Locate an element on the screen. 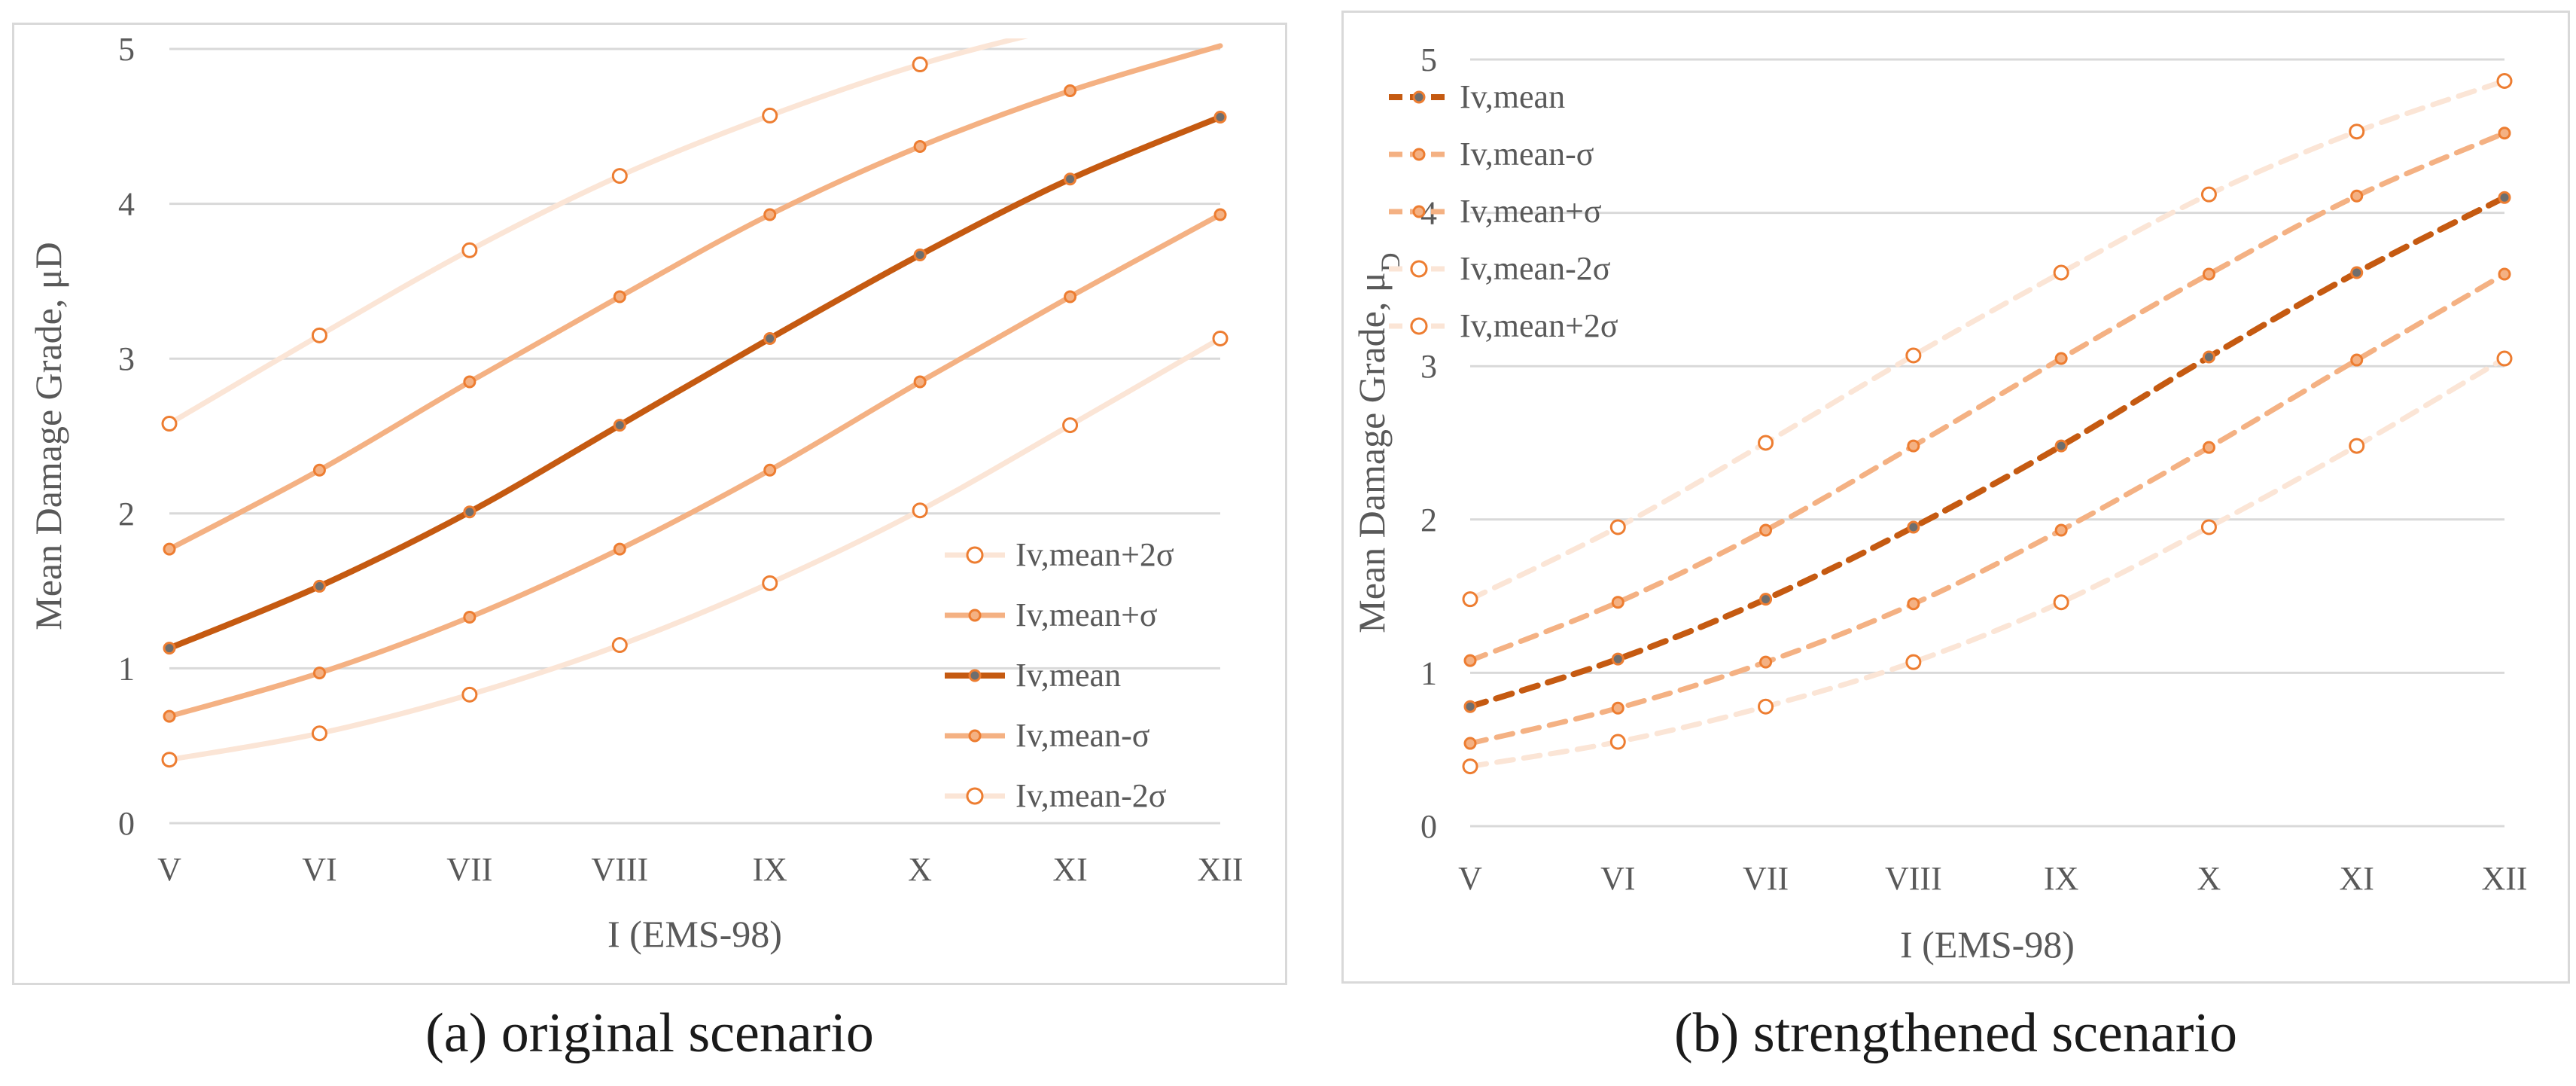  legend-item-iv-meanplus-minus-2sigma: Iv,mean+2σ is located at coordinates (1059, 554).